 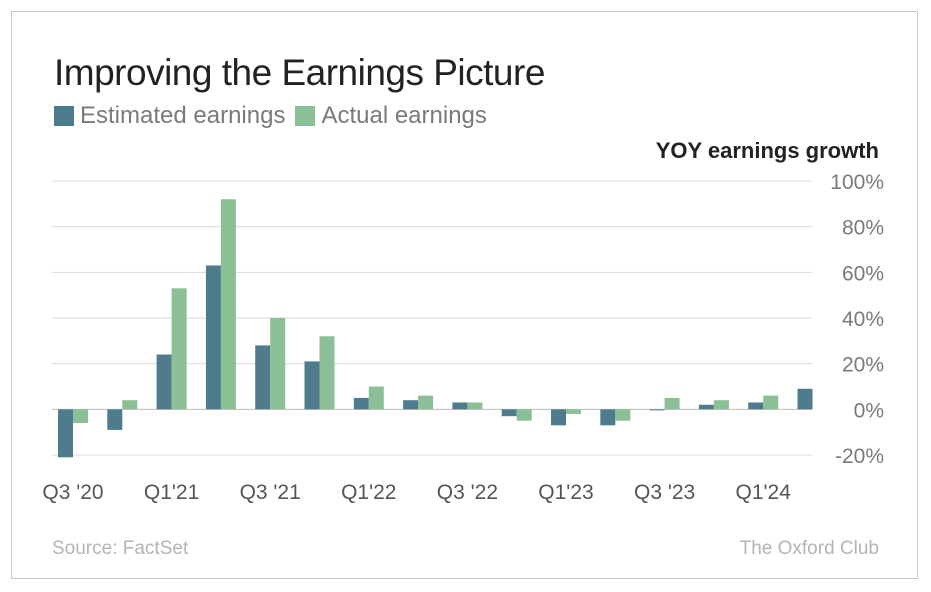 I want to click on y-tick-label: 0%, so click(x=869, y=410).